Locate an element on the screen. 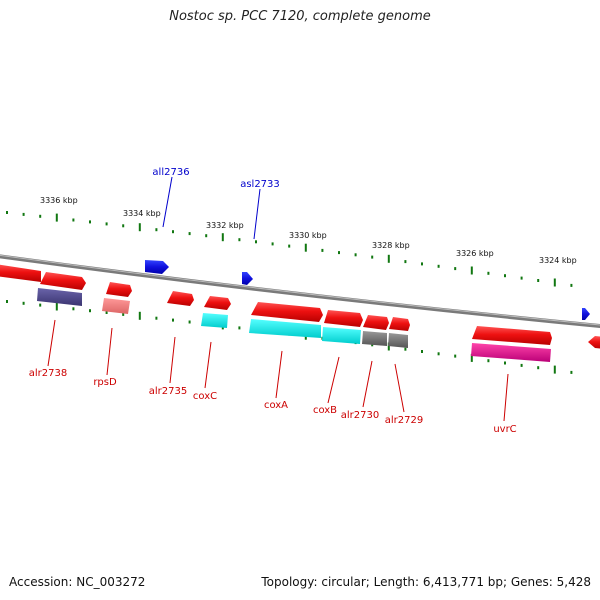  ruler-label-3328: 3328 kbp is located at coordinates (391, 245).